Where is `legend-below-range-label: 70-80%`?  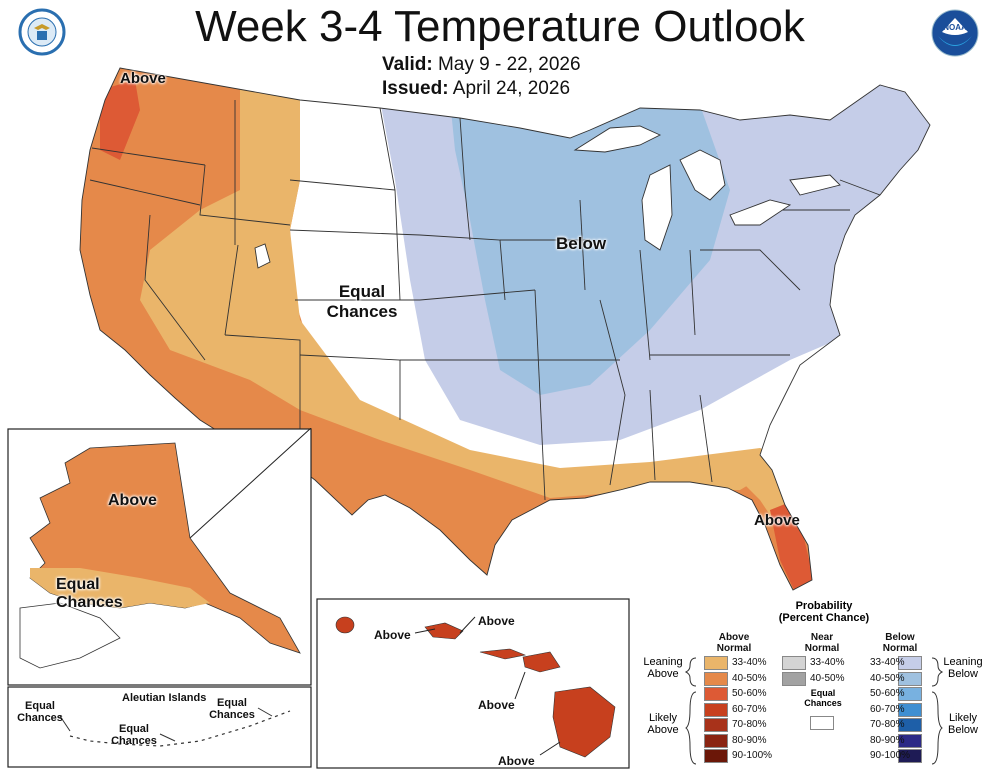 legend-below-range-label: 70-80% is located at coordinates (887, 724).